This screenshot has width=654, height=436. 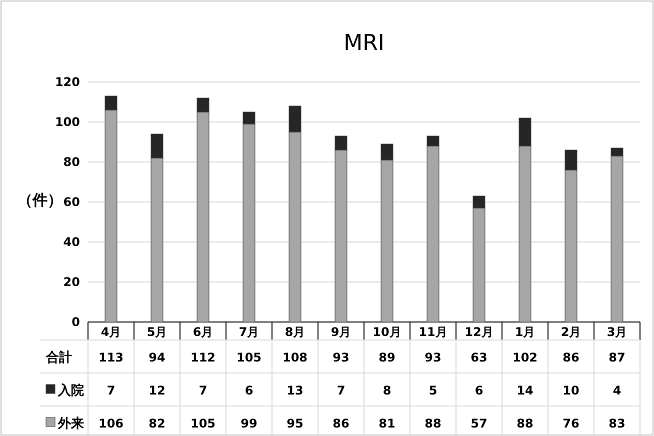 What do you see at coordinates (157, 391) in the screenshot?
I see `data-label: 12` at bounding box center [157, 391].